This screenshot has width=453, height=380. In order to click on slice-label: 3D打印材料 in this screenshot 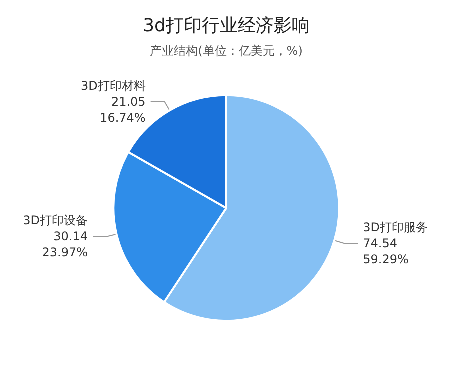, I will do `click(113, 85)`.